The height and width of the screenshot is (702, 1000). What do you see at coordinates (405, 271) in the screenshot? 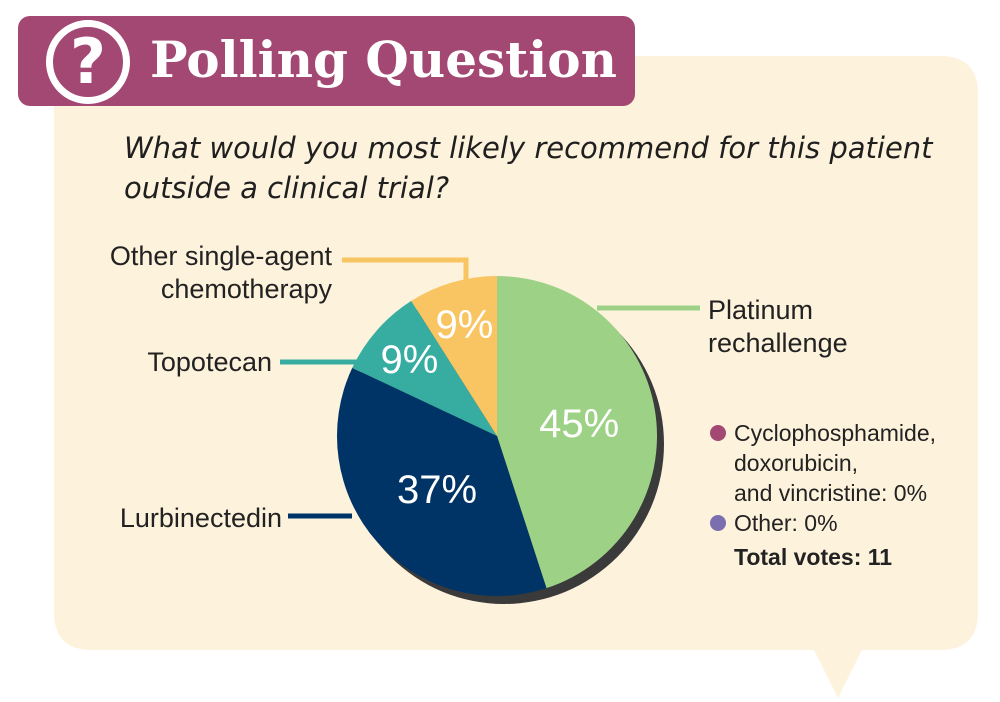
I see `leader-line` at bounding box center [405, 271].